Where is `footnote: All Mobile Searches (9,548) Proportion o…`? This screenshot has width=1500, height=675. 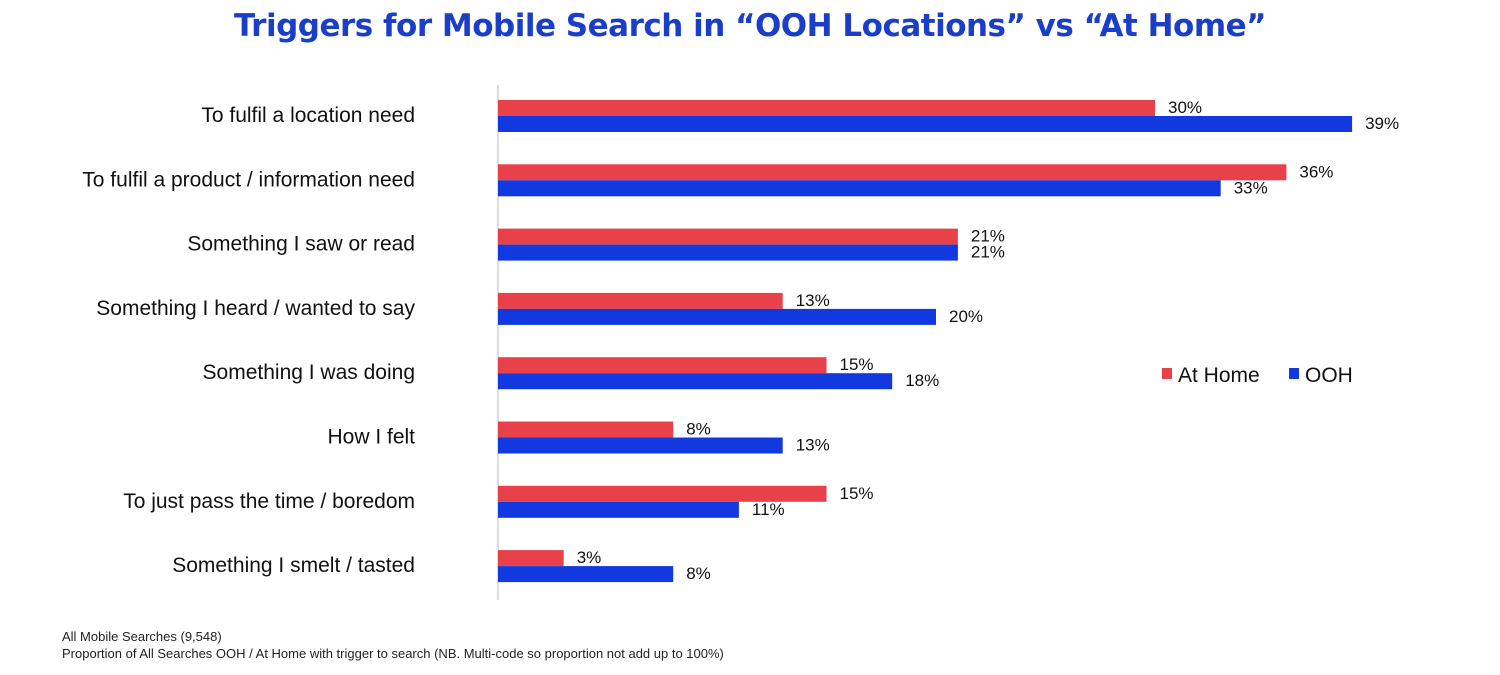 footnote: All Mobile Searches (9,548) Proportion o… is located at coordinates (393, 645).